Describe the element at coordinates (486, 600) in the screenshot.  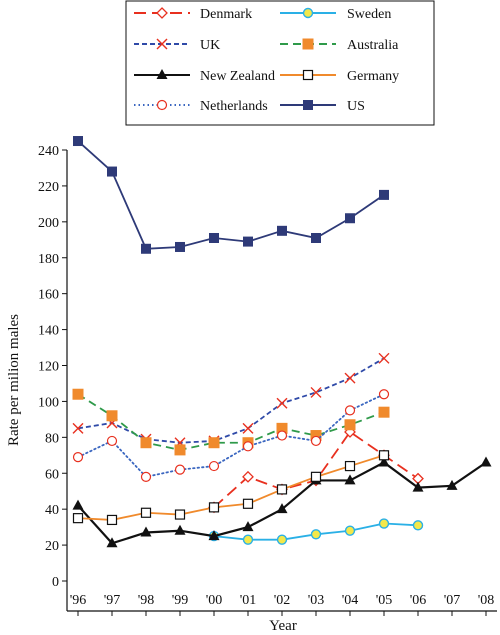
I see `x-tick-label-12: '08` at that location.